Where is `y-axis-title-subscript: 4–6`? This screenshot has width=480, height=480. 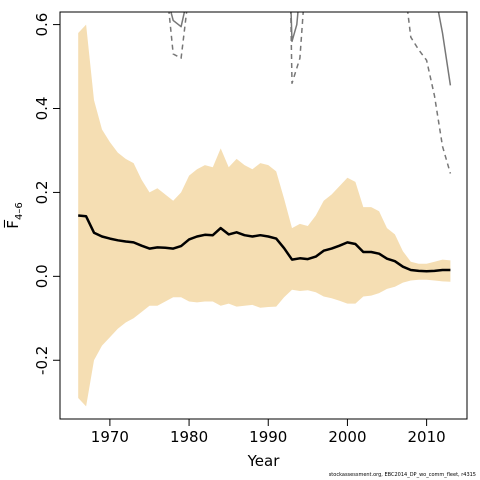
y-axis-title-subscript: 4–6 is located at coordinates (19, 211).